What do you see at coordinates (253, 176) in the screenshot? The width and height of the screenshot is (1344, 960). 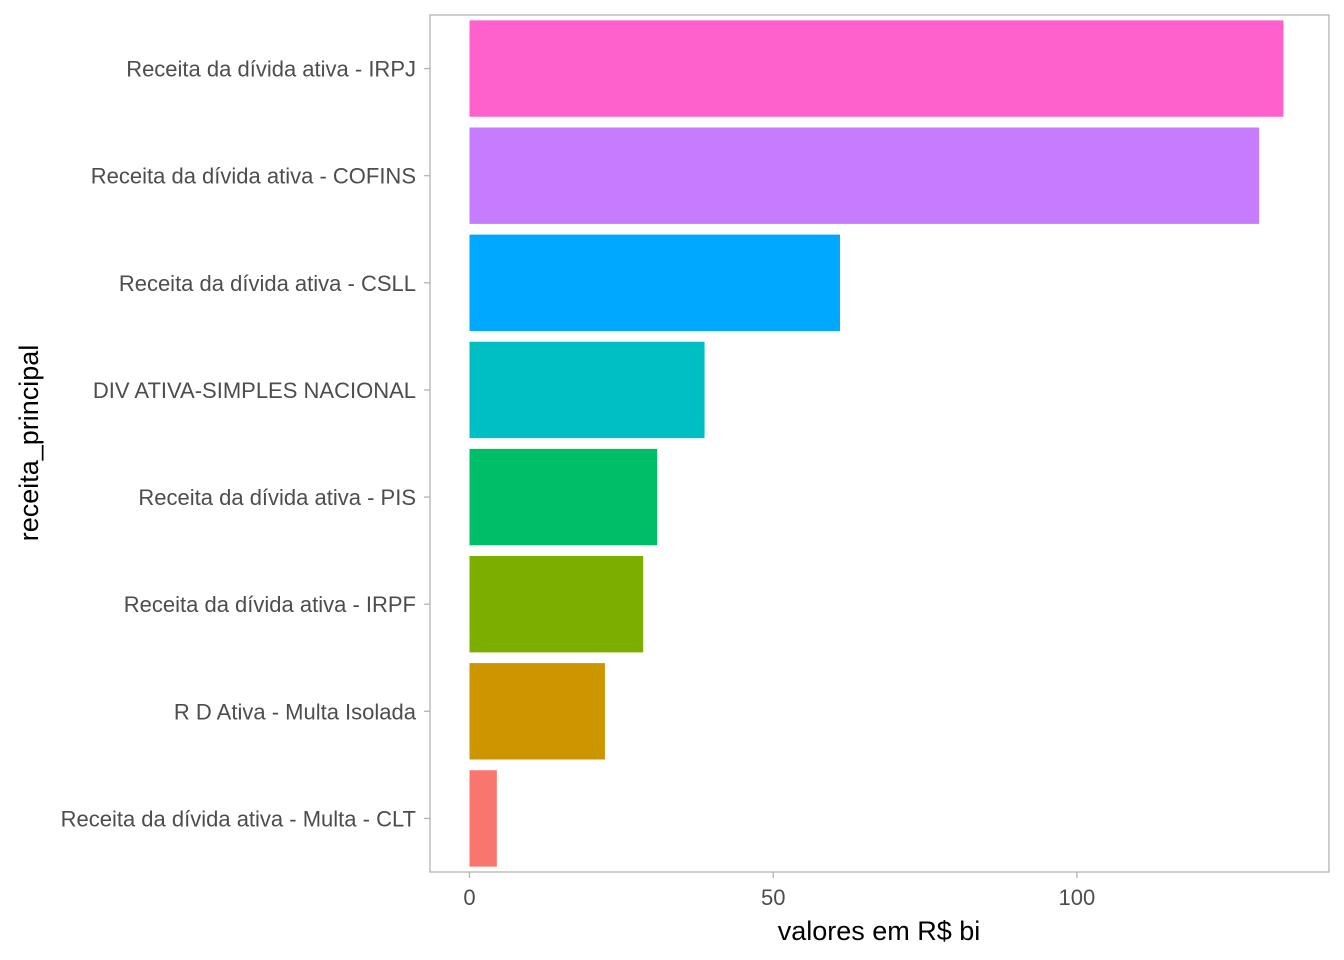 I see `y-axis-category-label: Receita da dívida ativa - COFINS` at bounding box center [253, 176].